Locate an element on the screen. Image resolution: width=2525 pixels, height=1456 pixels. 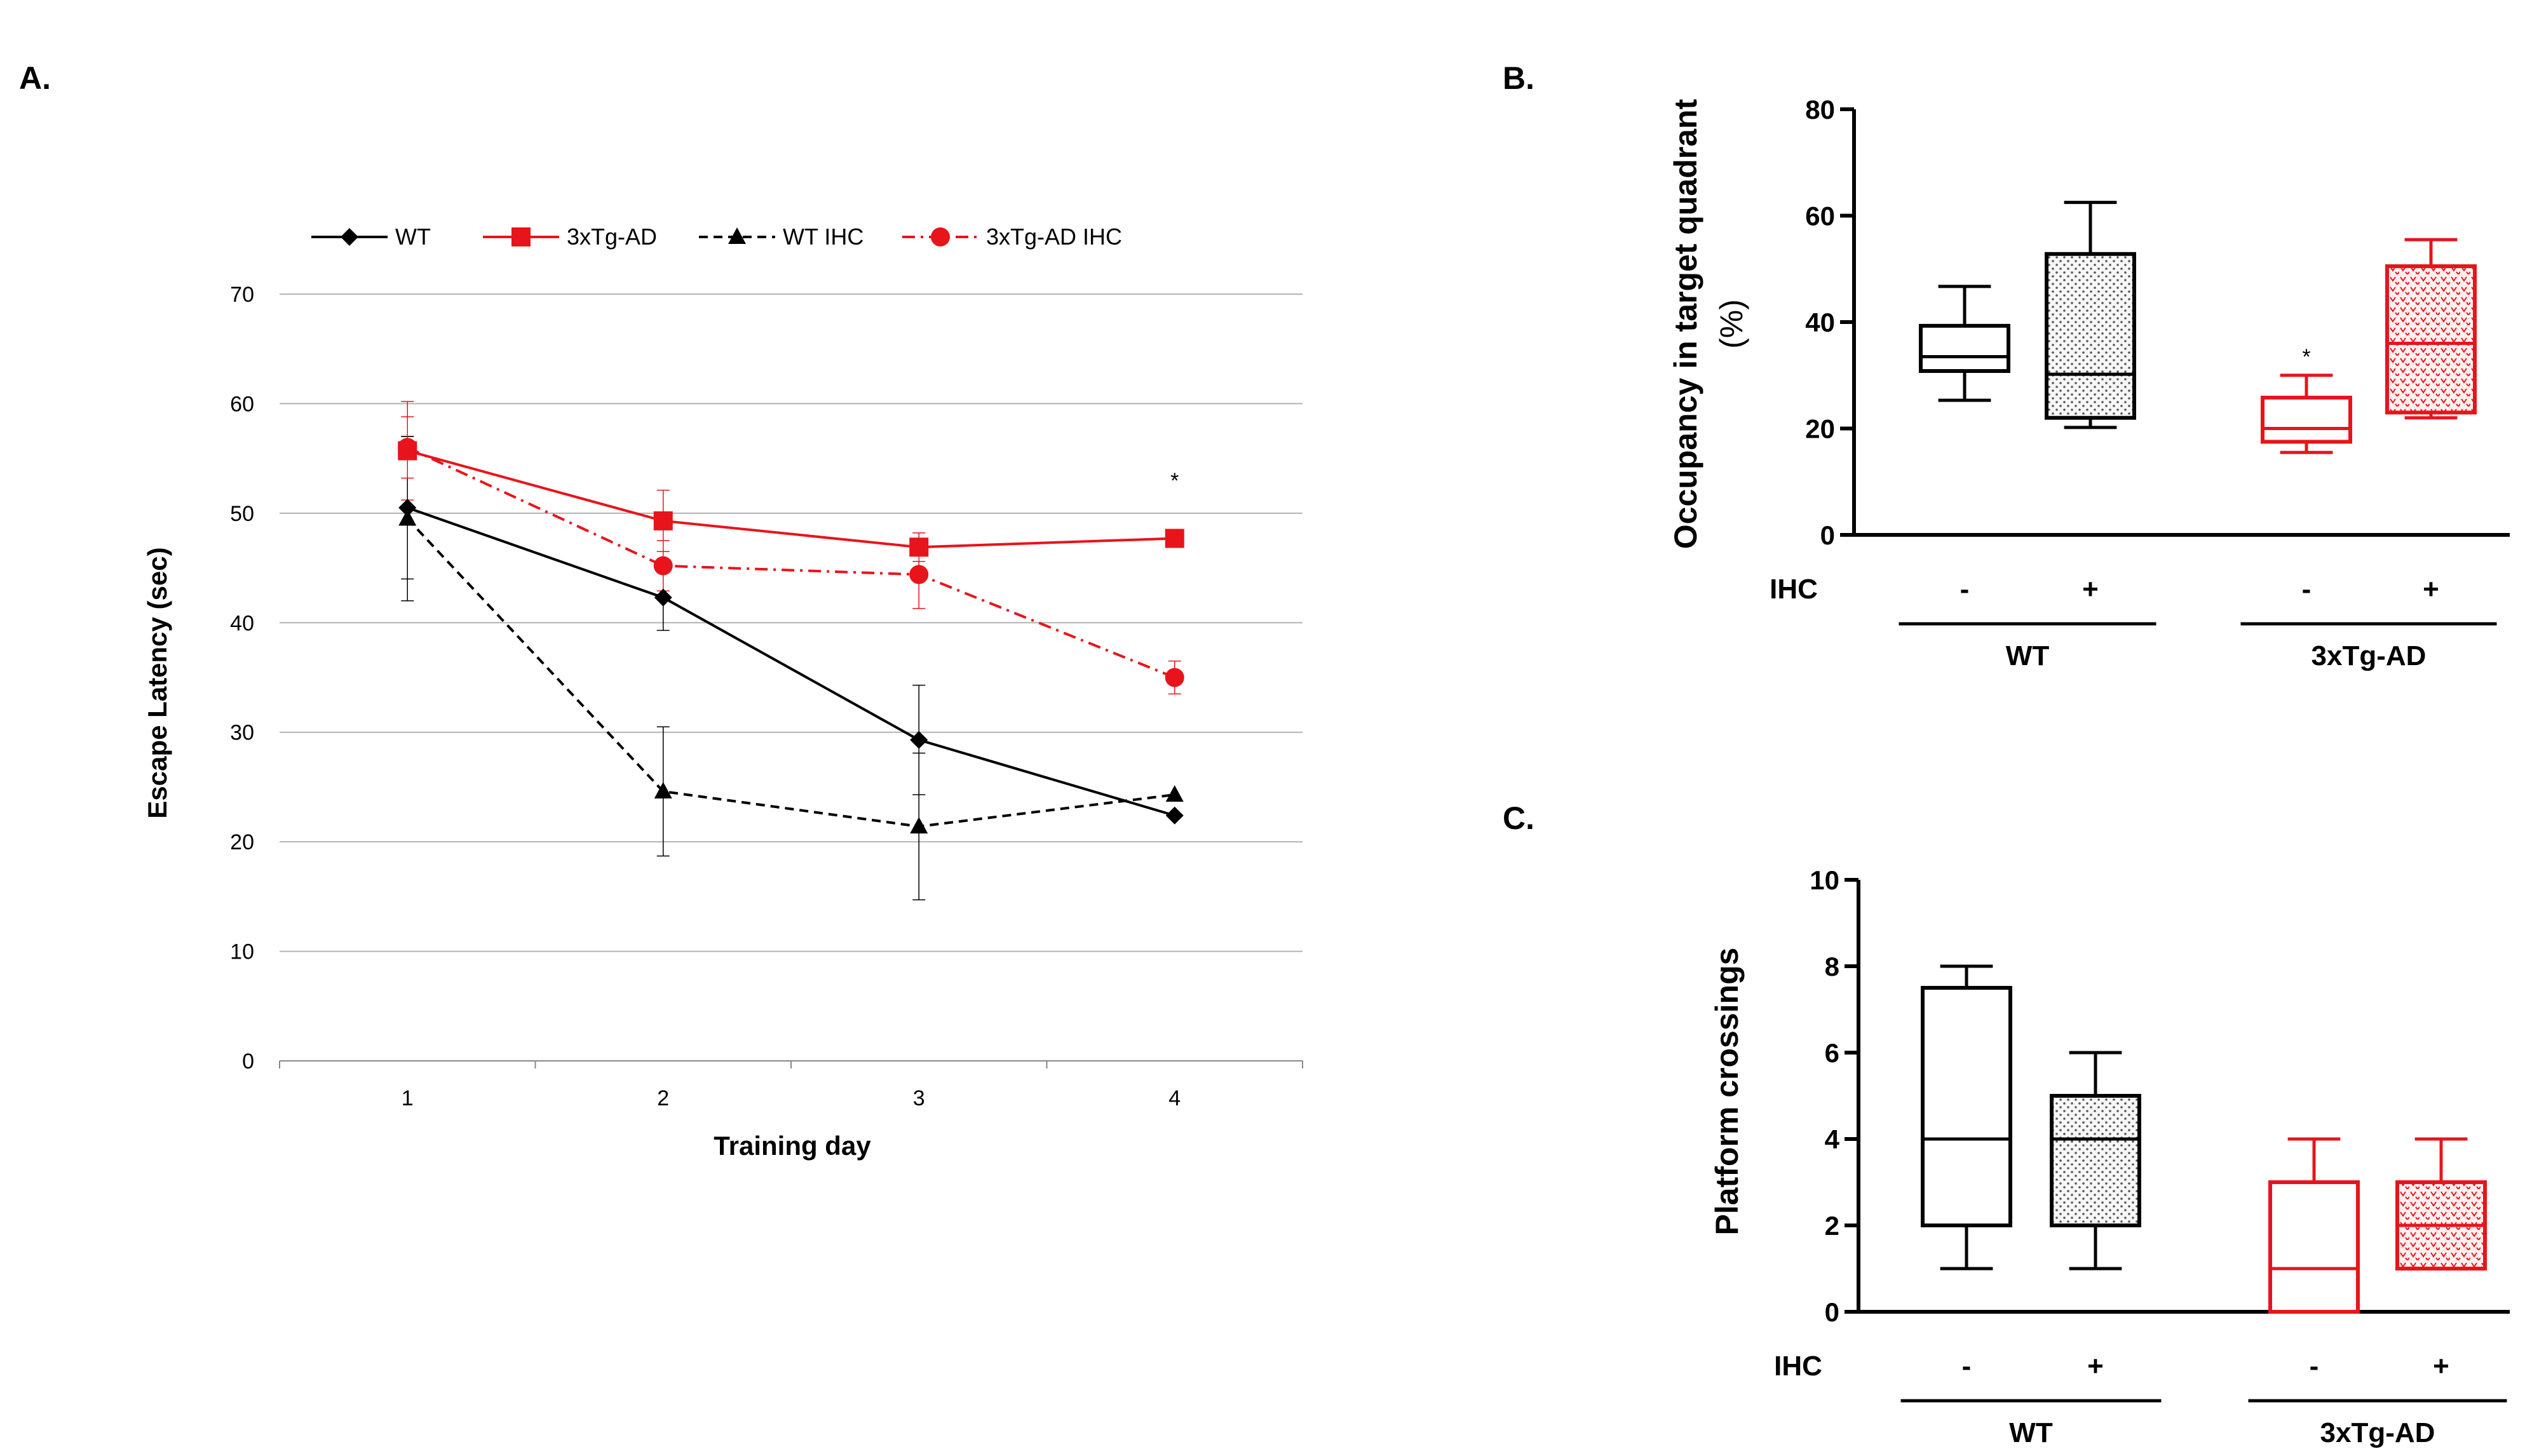
c-y-tick-label: 10 is located at coordinates (1825, 880).